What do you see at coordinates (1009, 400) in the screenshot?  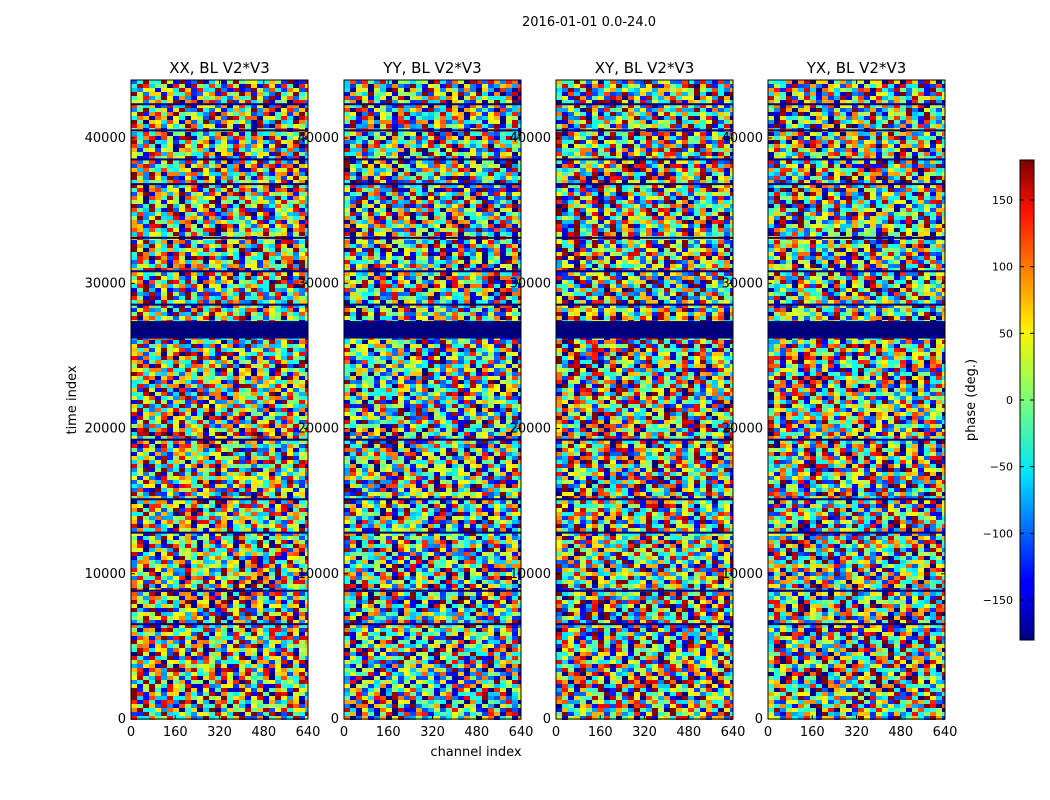 I see `colorbar-tick-label: 0` at bounding box center [1009, 400].